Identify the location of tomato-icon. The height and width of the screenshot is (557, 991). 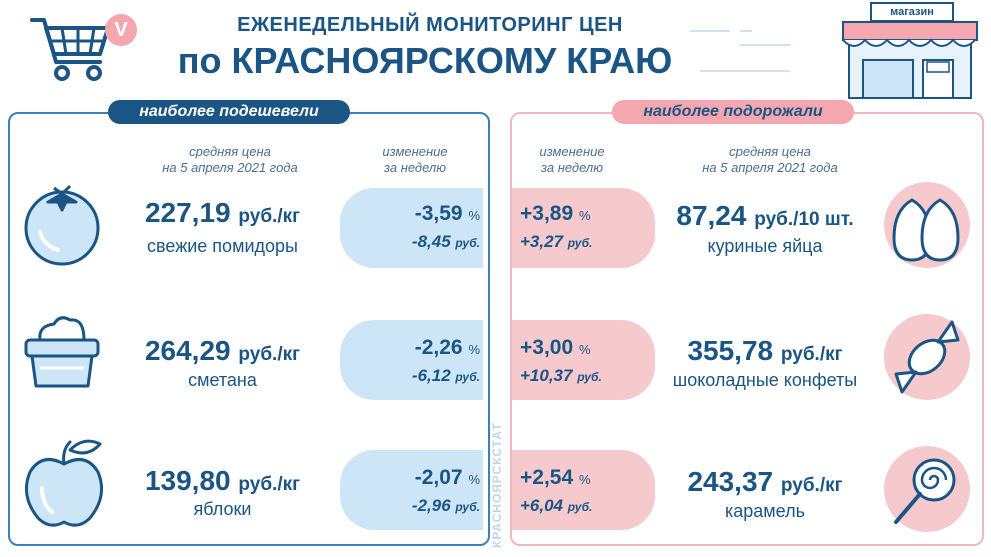
(62, 224).